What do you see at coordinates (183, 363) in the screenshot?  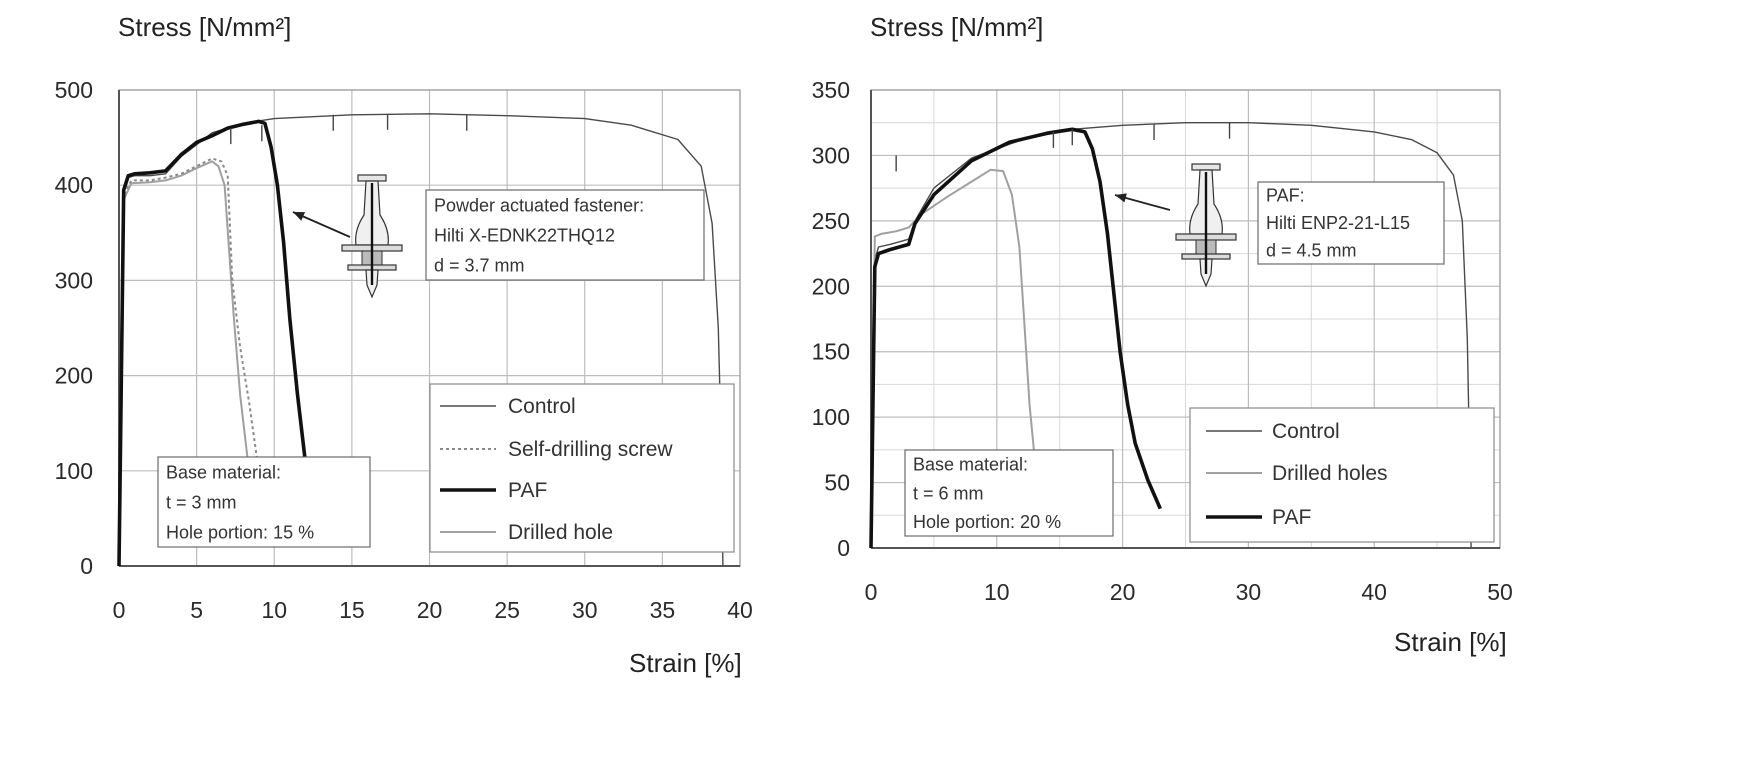 I see `chart1-series-drilled-hole` at bounding box center [183, 363].